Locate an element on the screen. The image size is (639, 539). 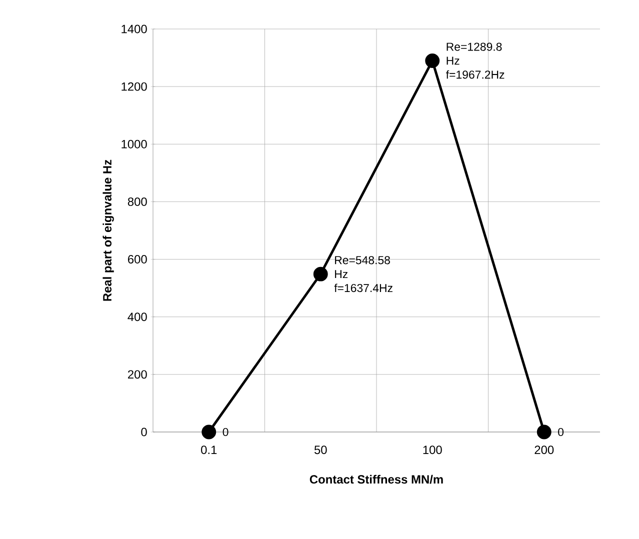
y-tick-label: 1000 is located at coordinates (134, 144).